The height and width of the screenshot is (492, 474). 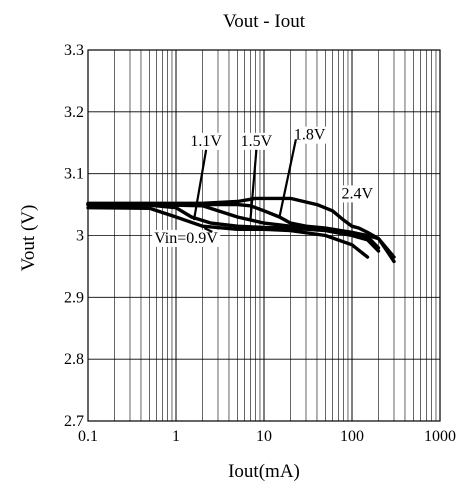 I want to click on x-tick-labels: 0.1 1 10 100 1000, so click(x=267, y=436).